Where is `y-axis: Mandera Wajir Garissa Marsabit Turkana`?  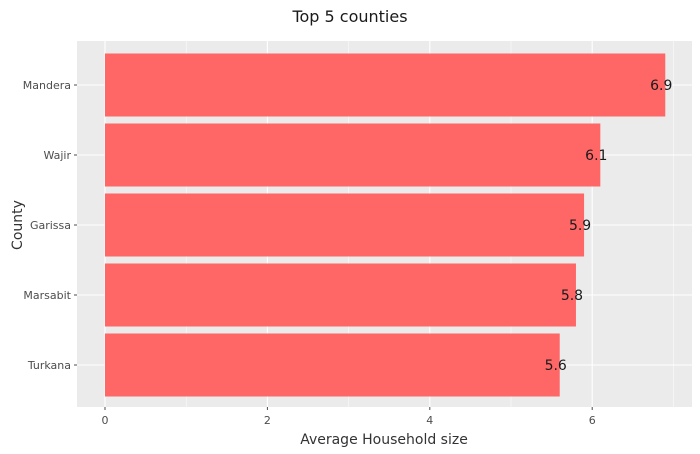 y-axis: Mandera Wajir Garissa Marsabit Turkana is located at coordinates (50, 225).